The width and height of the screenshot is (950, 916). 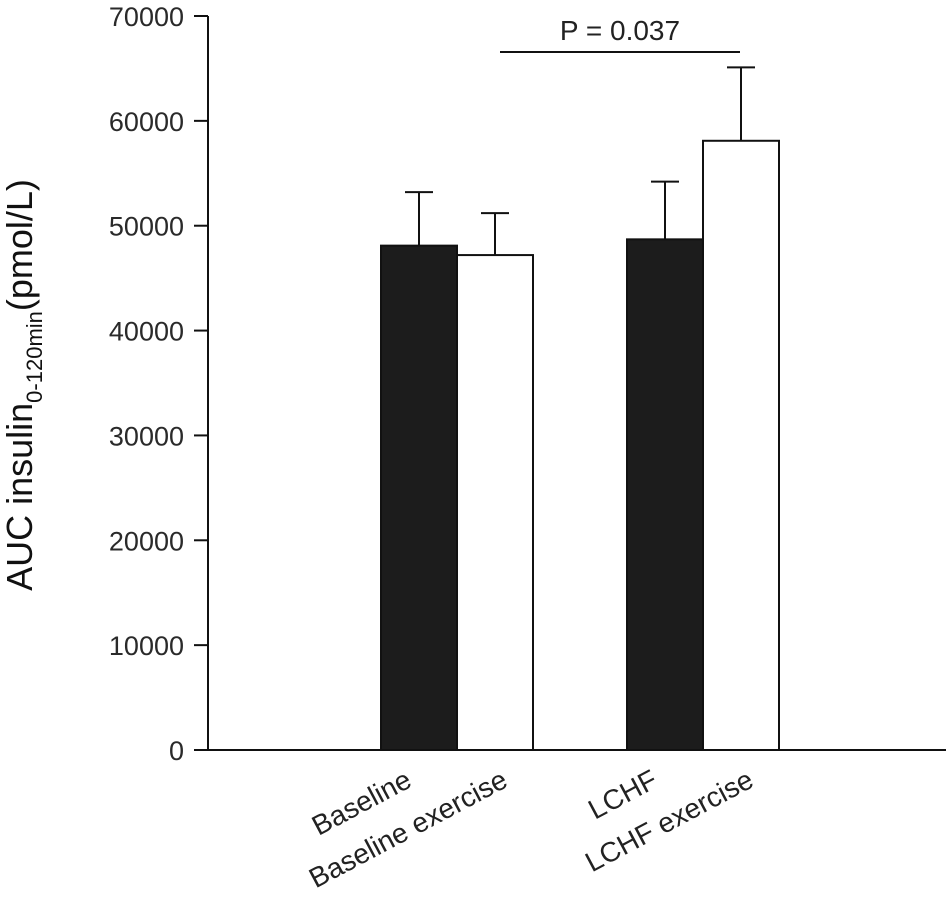 I want to click on bar-lchf, so click(x=665, y=495).